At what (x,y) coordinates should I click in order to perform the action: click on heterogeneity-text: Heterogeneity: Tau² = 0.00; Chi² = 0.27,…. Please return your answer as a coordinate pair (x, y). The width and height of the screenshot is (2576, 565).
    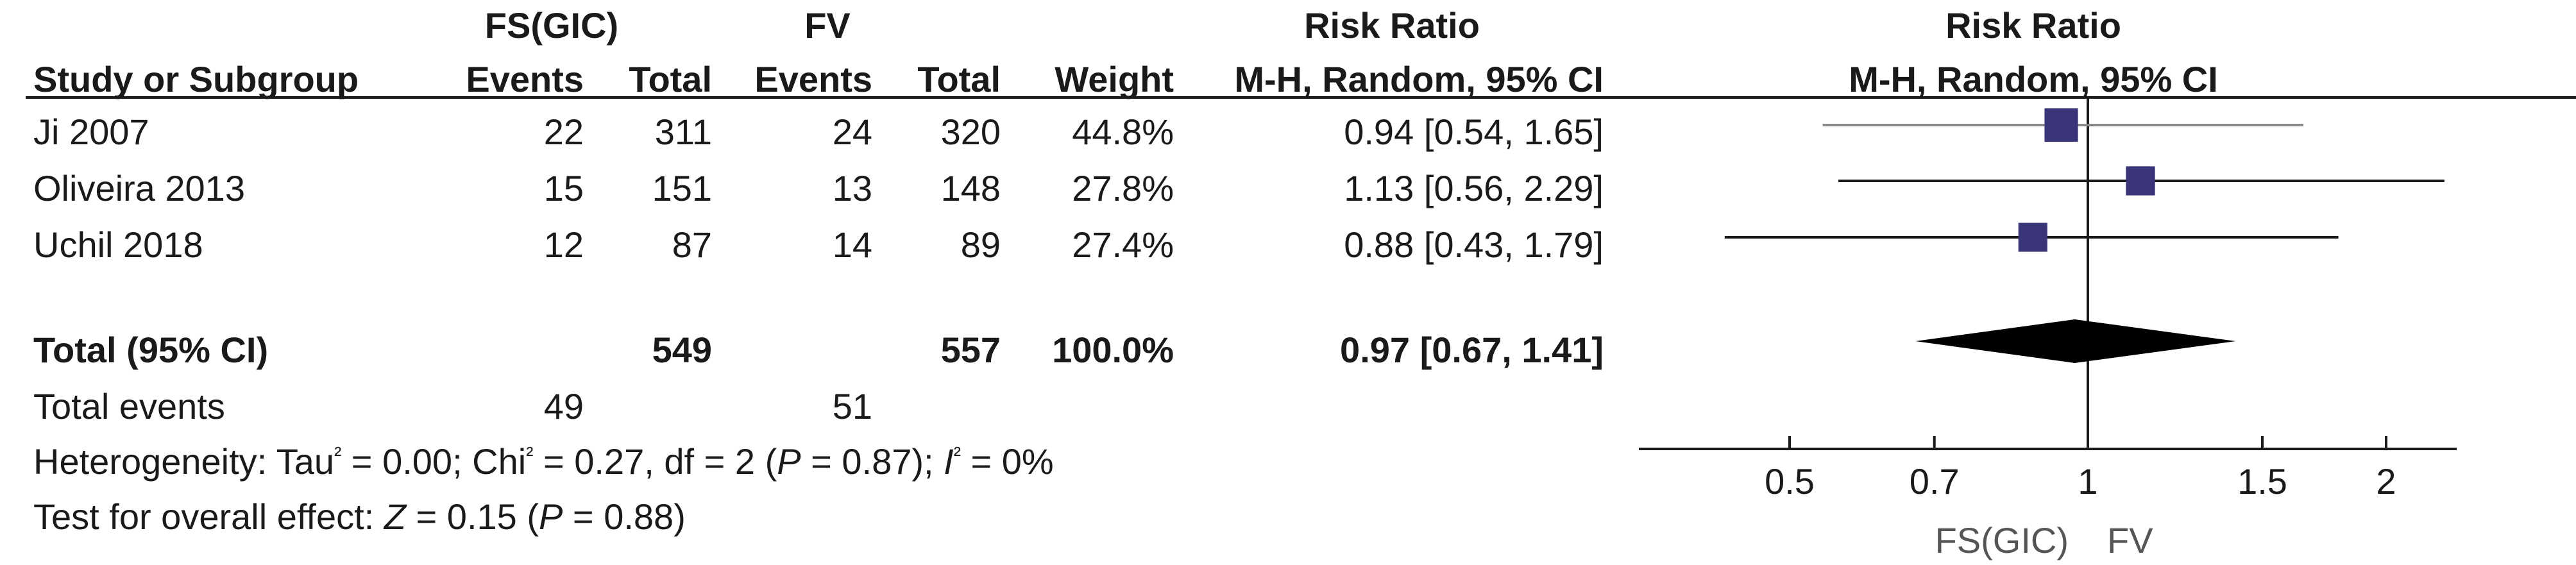
    Looking at the image, I should click on (543, 461).